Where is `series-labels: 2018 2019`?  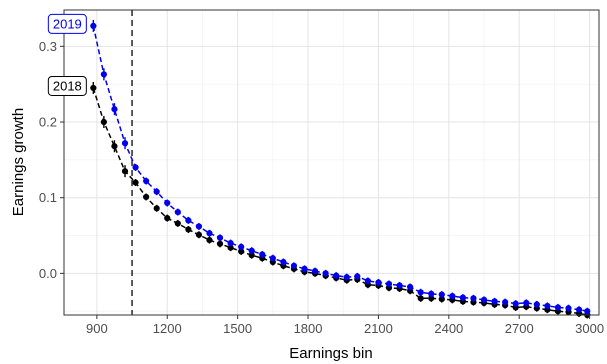 series-labels: 2018 2019 is located at coordinates (67, 54).